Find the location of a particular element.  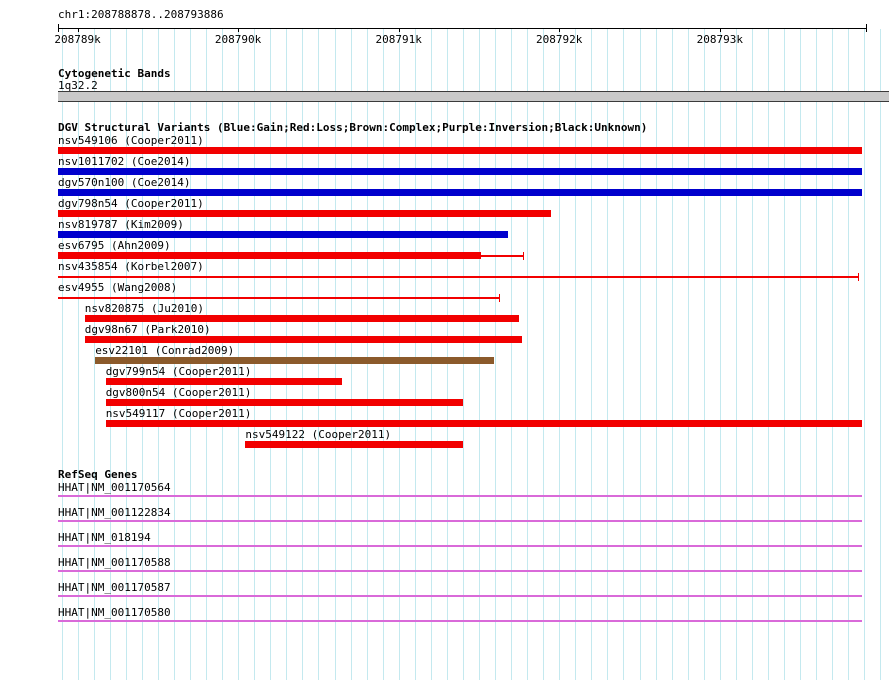

variant-label: dgv800n54 (Cooper2011) is located at coordinates (178, 392).